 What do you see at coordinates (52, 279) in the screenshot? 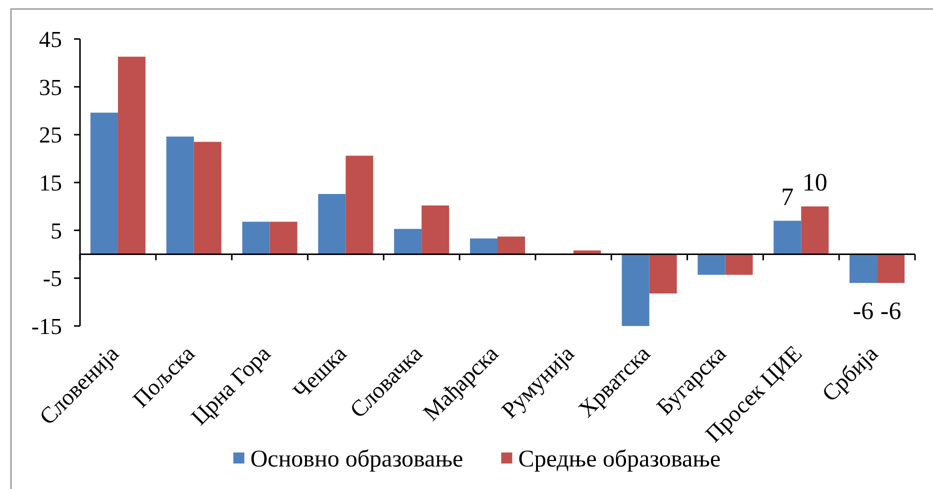
I see `y-tick-label: -5` at bounding box center [52, 279].